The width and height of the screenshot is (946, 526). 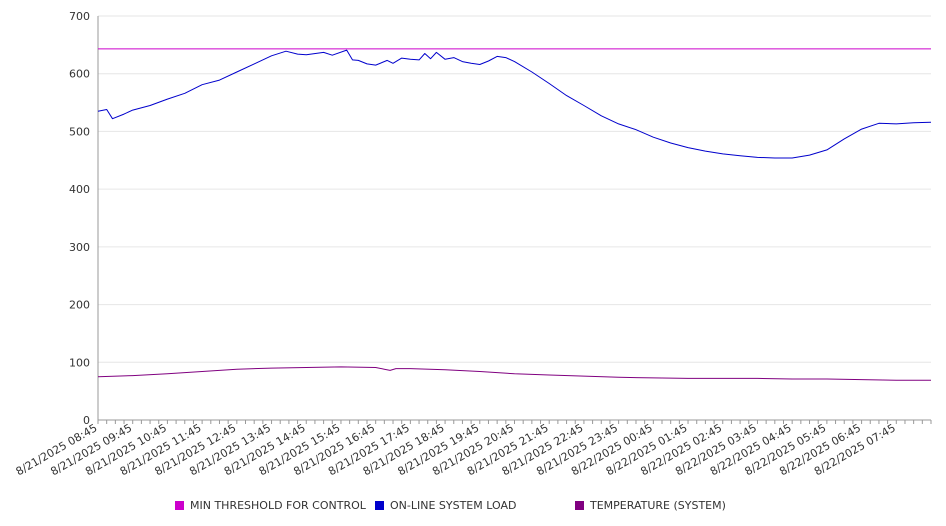 What do you see at coordinates (79, 74) in the screenshot?
I see `y-tick-label: 600` at bounding box center [79, 74].